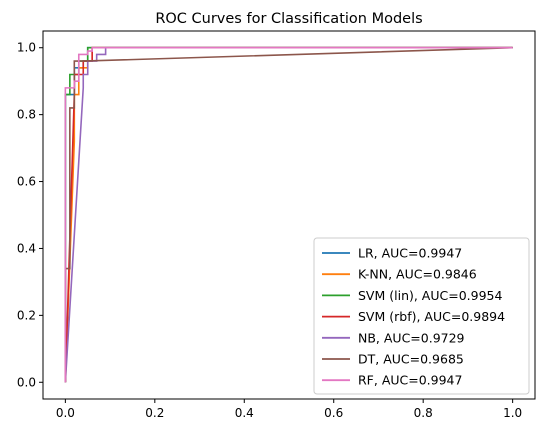  What do you see at coordinates (430, 295) in the screenshot?
I see `legend-label-2: SVM (lin), AUC=0.9954` at bounding box center [430, 295].